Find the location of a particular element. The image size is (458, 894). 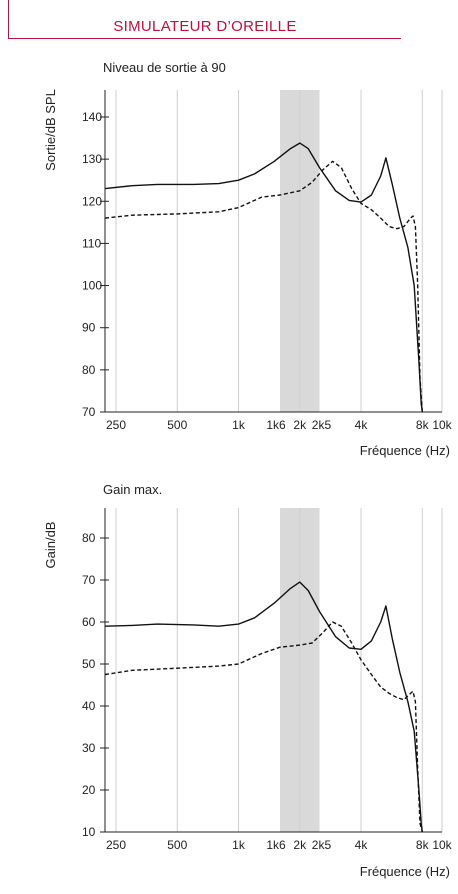

chart1-y-axis-label: Sortie/dB SPL is located at coordinates (50, 130).